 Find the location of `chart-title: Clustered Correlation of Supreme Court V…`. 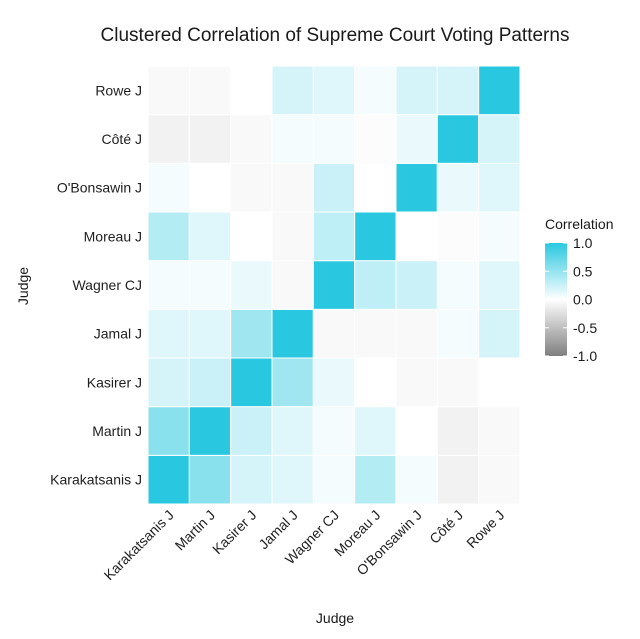

chart-title: Clustered Correlation of Supreme Court V… is located at coordinates (335, 35).